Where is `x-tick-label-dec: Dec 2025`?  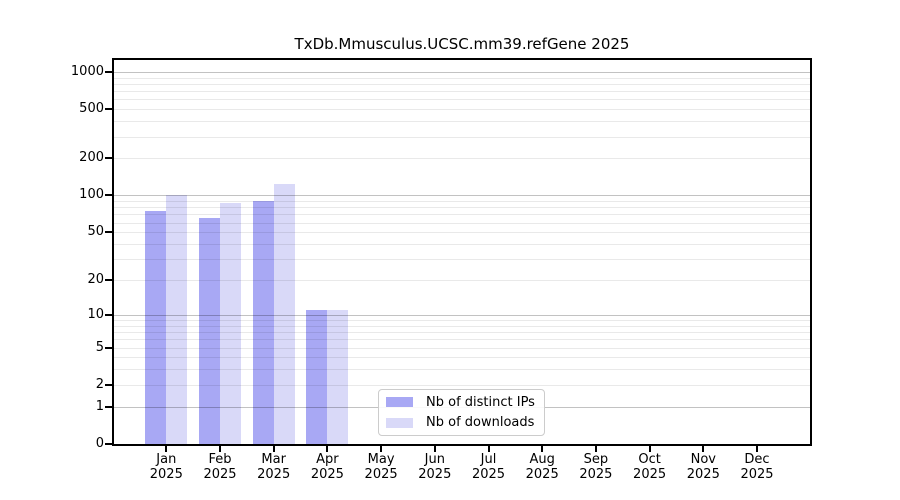 x-tick-label-dec: Dec 2025 is located at coordinates (757, 467).